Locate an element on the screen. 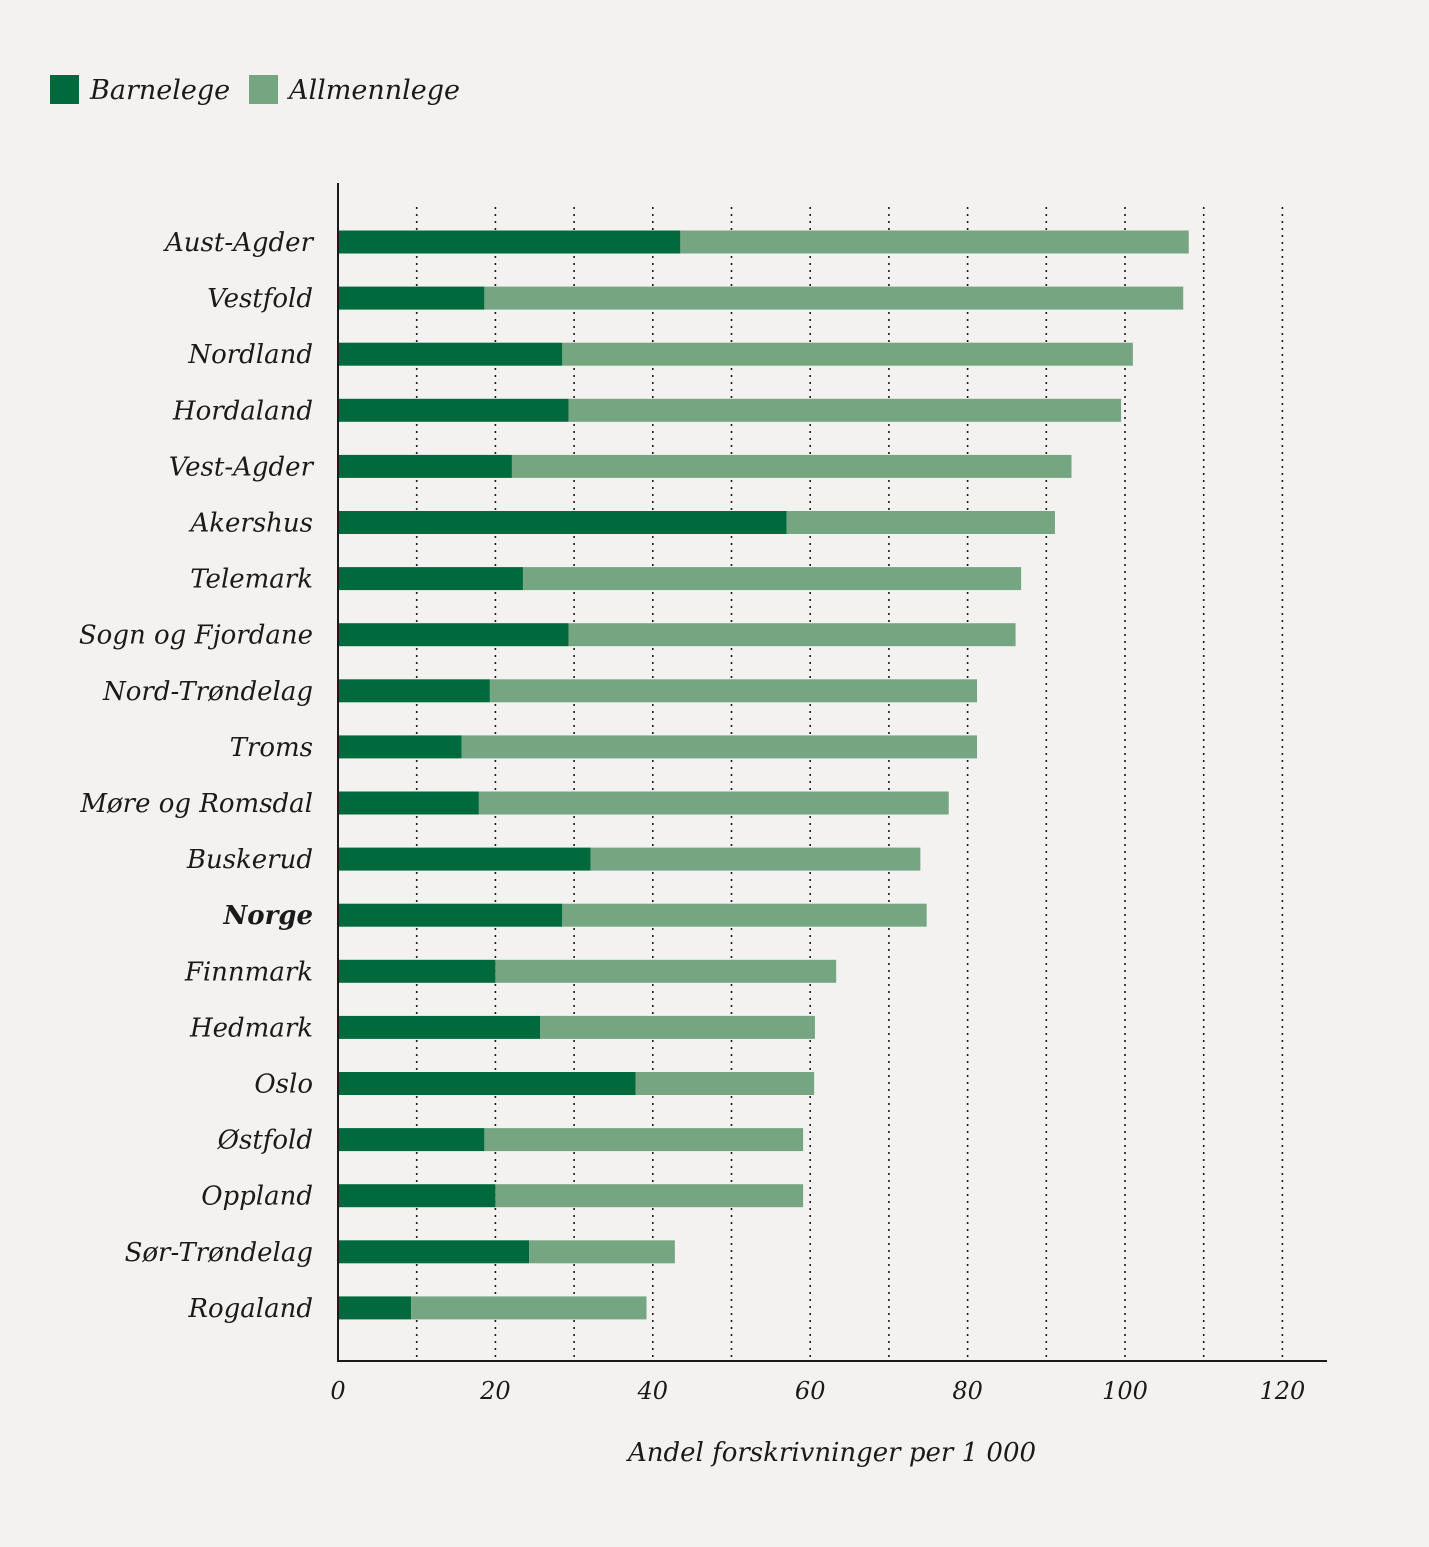 The image size is (1429, 1547). legend-label-barnelege: Barnelege is located at coordinates (159, 90).